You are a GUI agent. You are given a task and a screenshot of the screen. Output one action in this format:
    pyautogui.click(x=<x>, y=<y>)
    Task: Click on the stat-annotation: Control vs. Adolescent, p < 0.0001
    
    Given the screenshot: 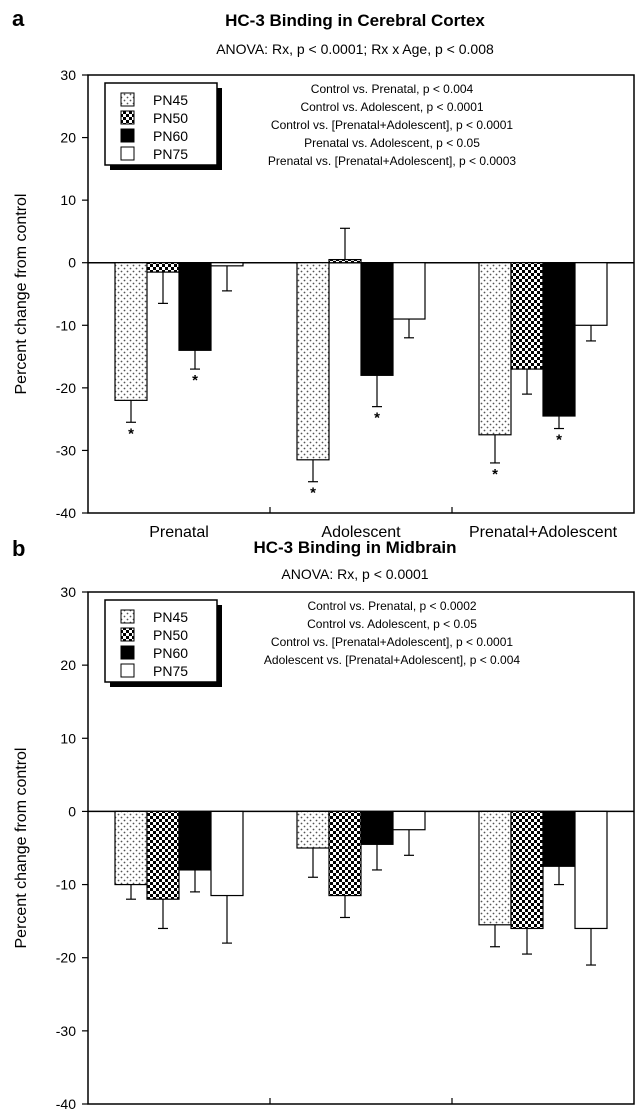 What is the action you would take?
    pyautogui.click(x=391, y=107)
    